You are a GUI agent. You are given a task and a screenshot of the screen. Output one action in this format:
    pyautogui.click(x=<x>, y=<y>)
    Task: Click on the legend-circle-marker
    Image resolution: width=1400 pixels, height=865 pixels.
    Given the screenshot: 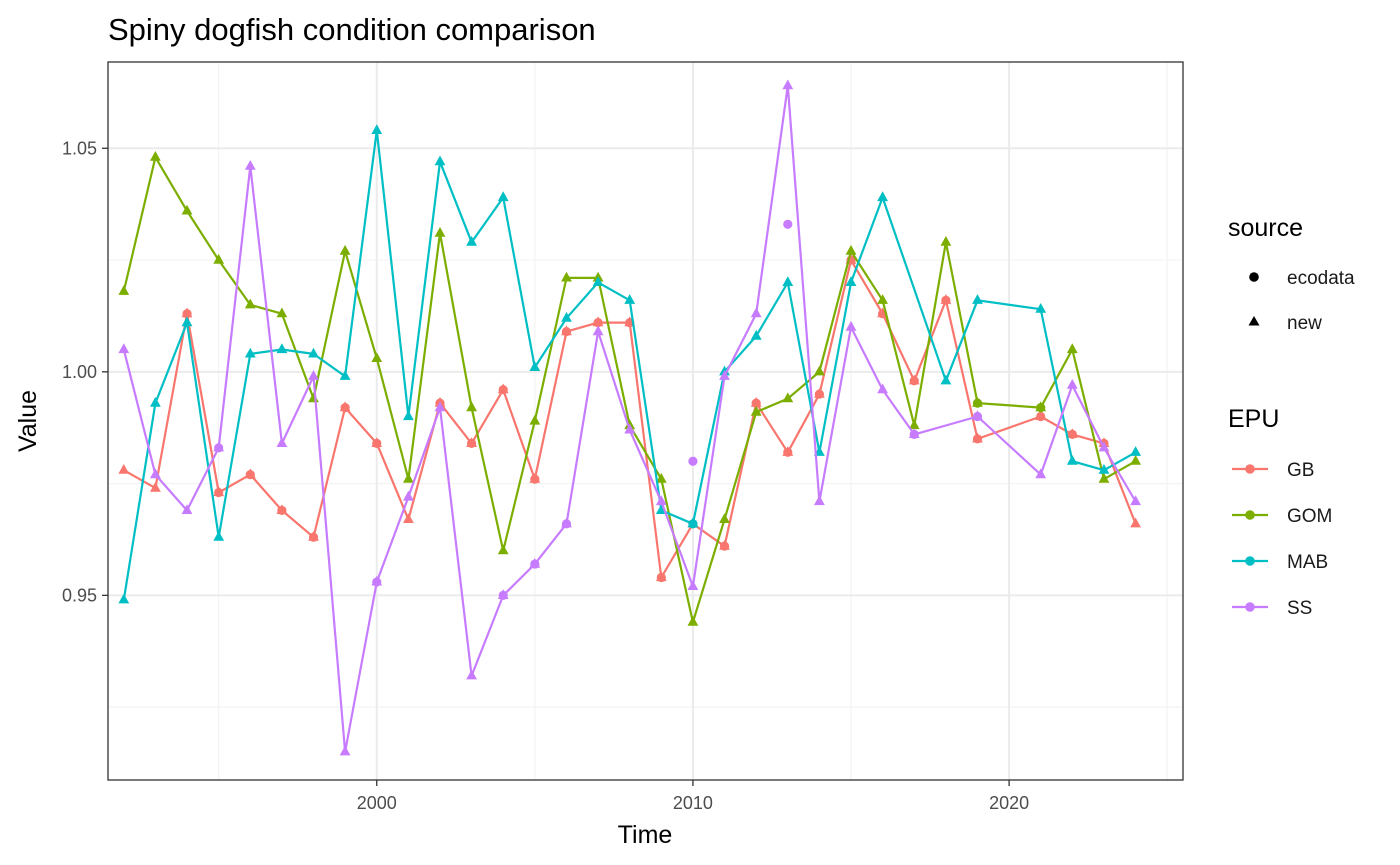 What is the action you would take?
    pyautogui.click(x=1254, y=277)
    